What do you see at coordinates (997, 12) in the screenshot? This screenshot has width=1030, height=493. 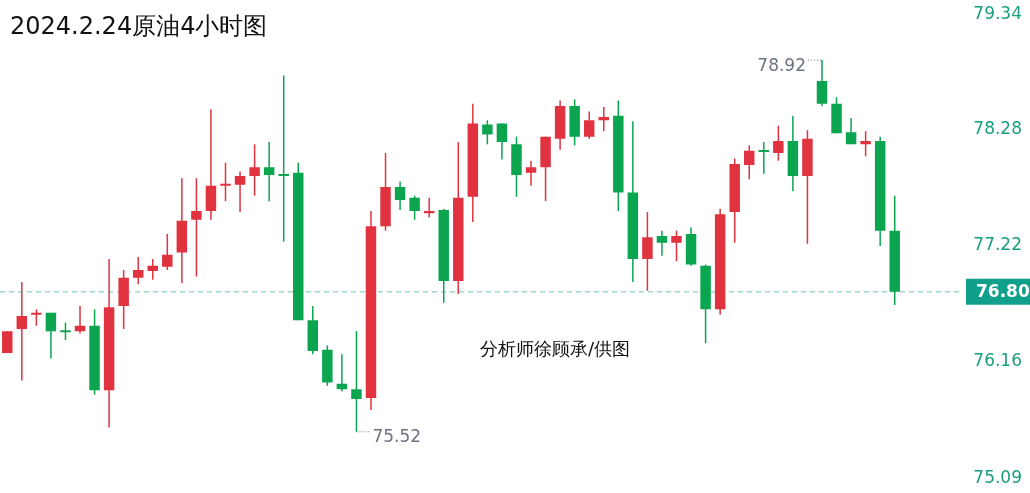 I see `y-tick-label: 79.34` at bounding box center [997, 12].